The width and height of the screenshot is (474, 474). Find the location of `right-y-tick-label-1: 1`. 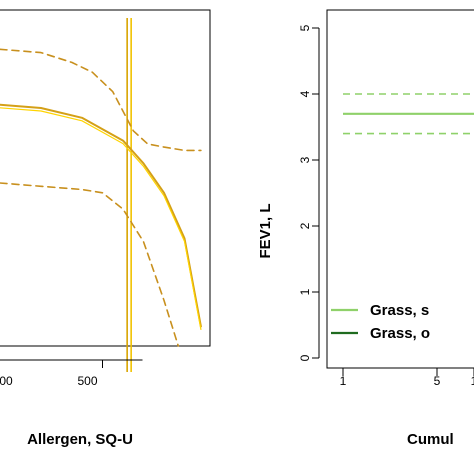

right-y-tick-label-1: 1 is located at coordinates (305, 291).